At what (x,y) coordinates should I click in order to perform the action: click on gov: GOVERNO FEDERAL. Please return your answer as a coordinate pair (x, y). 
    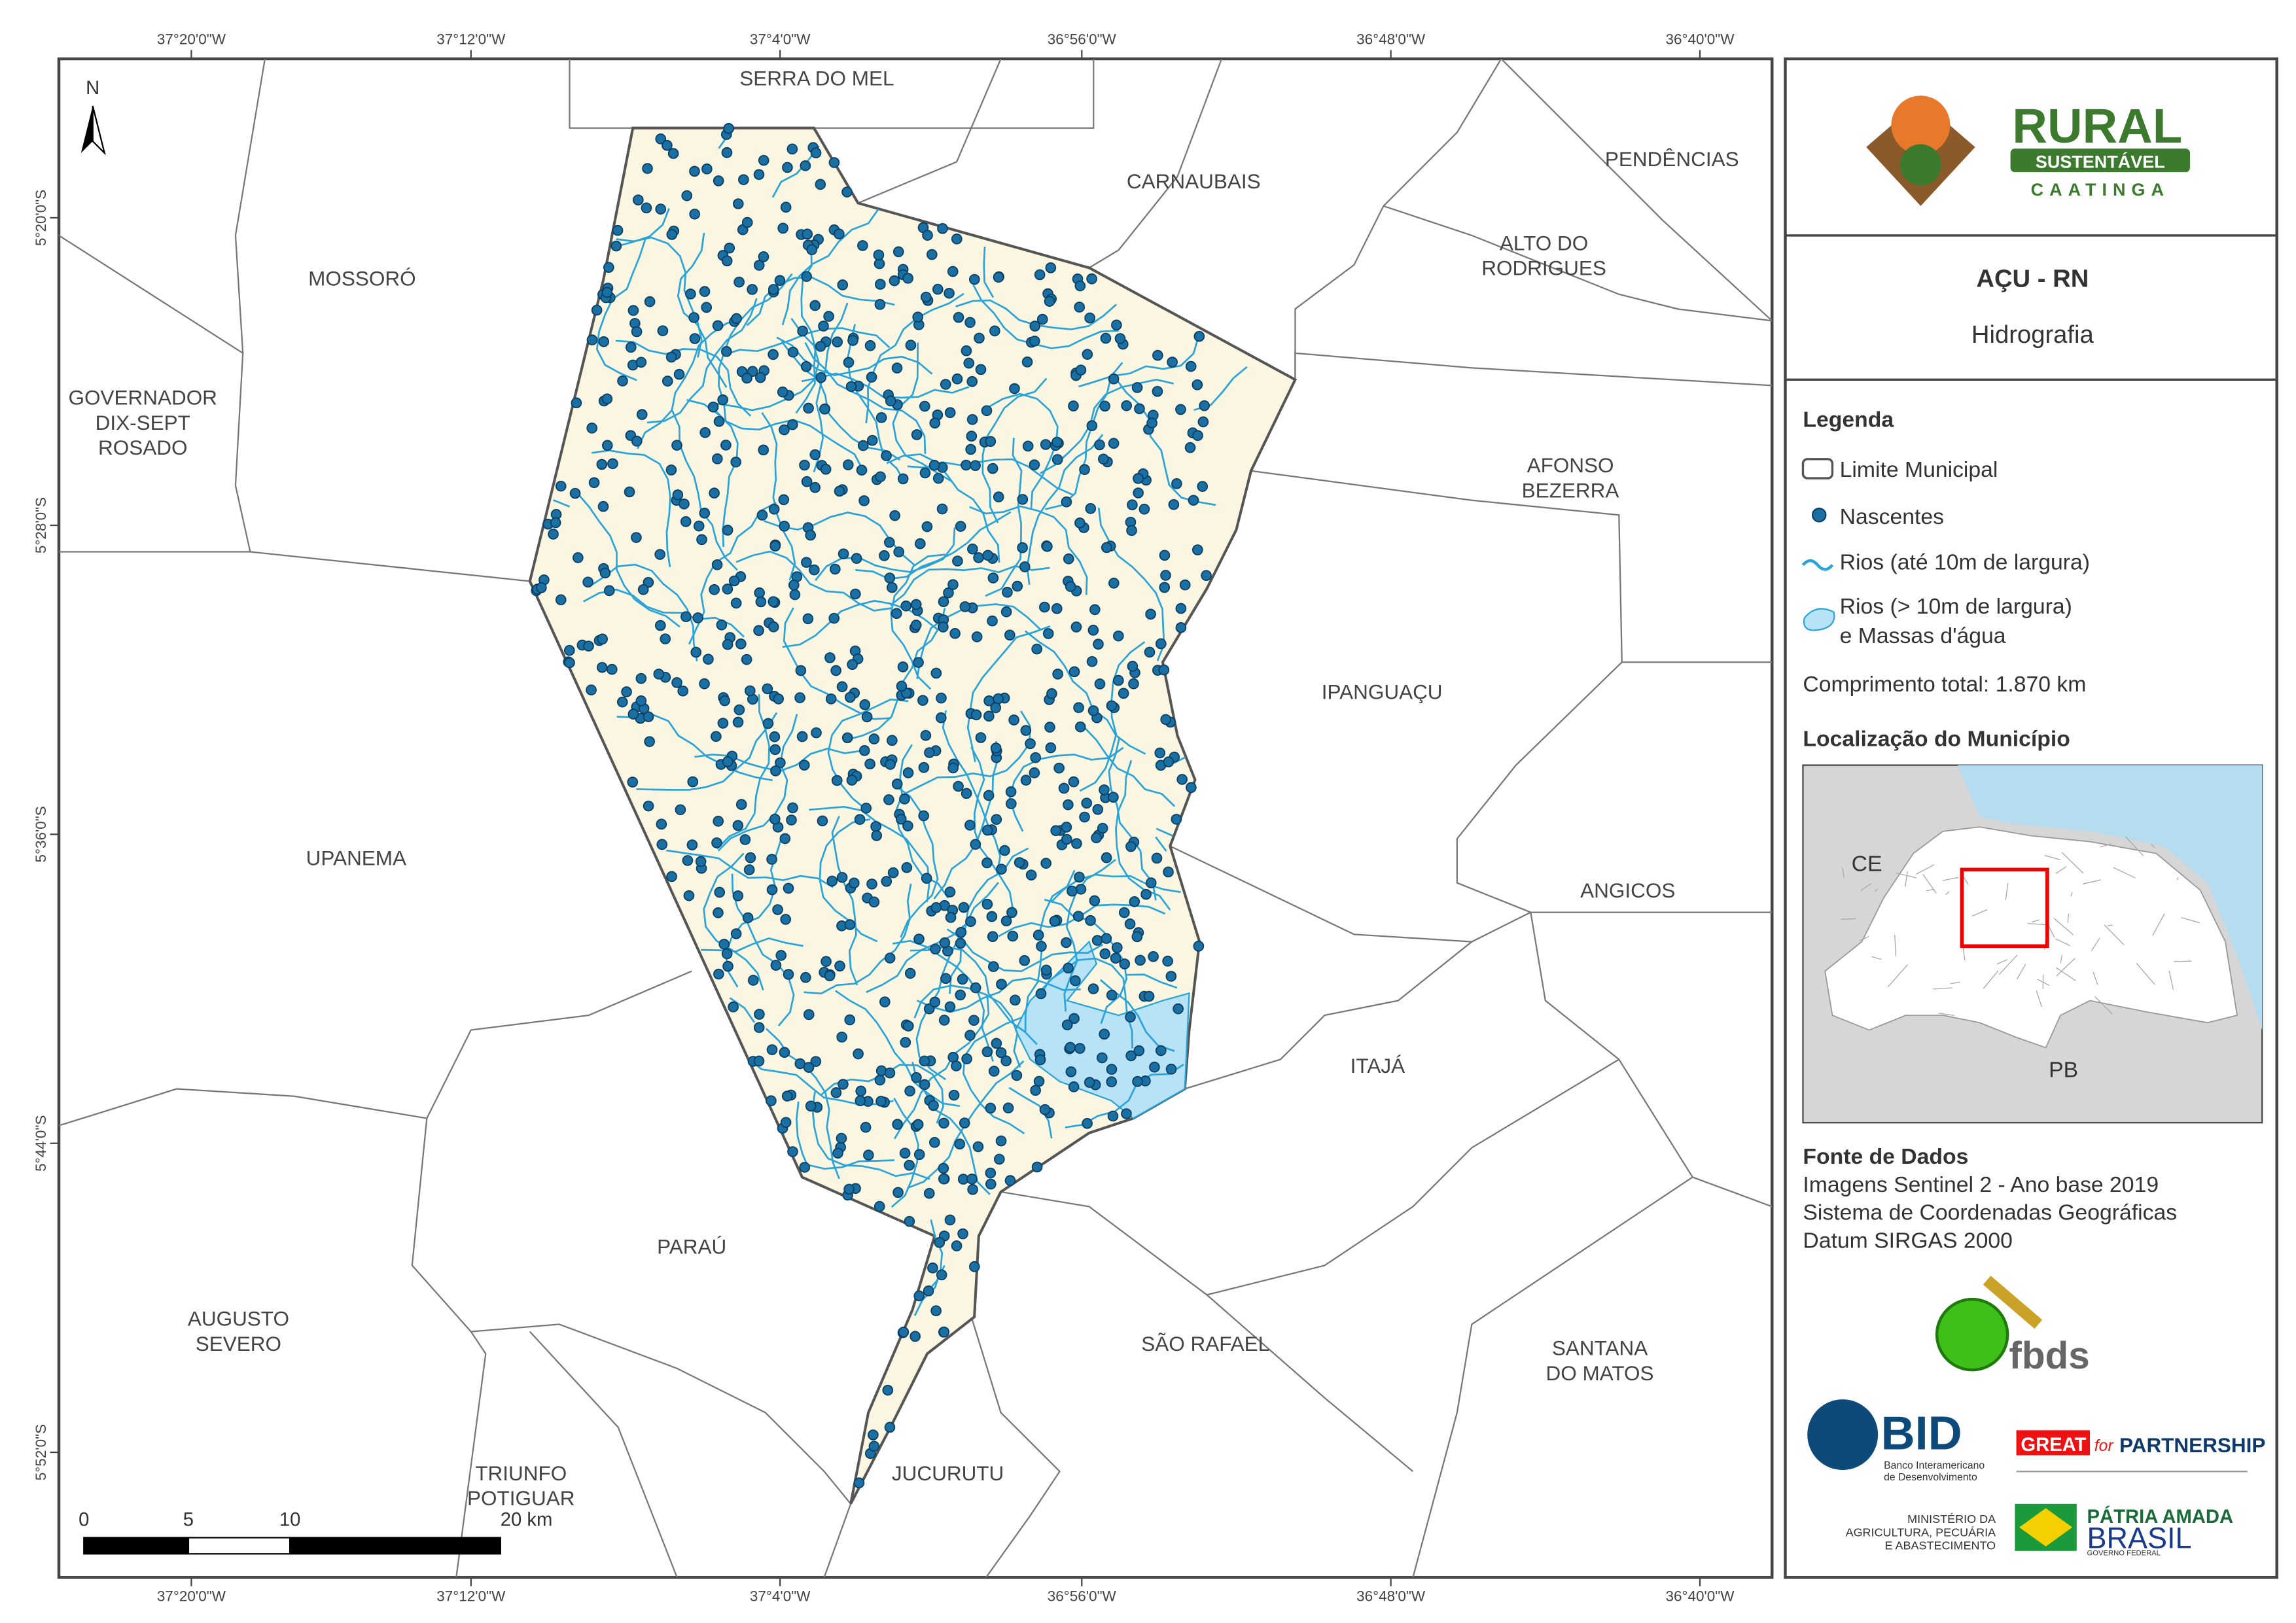
    Looking at the image, I should click on (2124, 1554).